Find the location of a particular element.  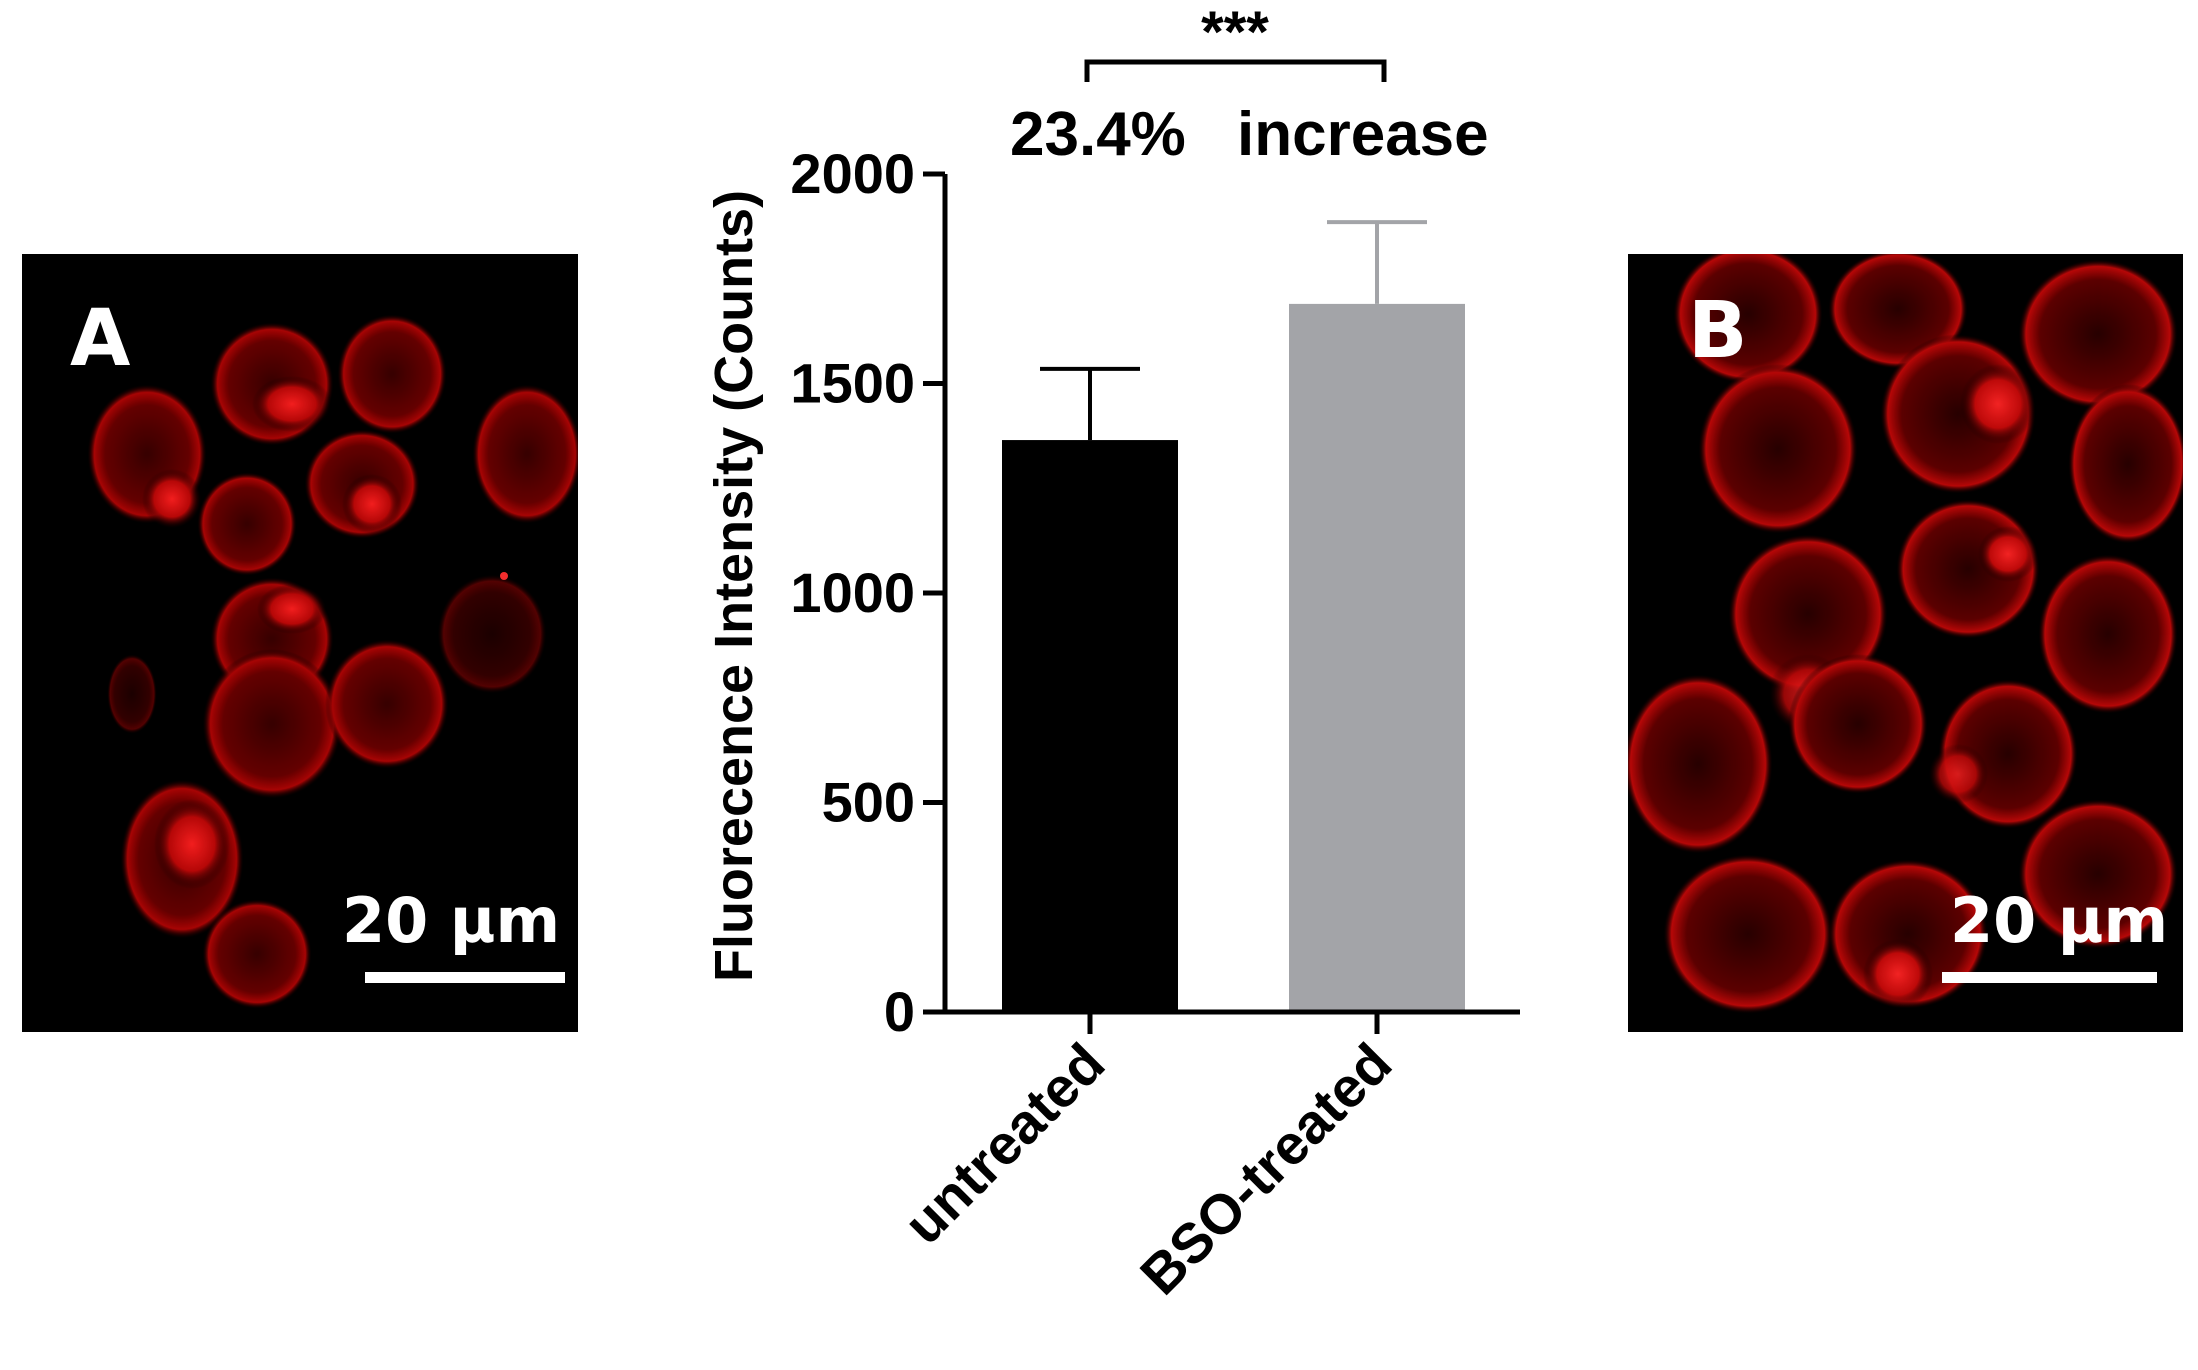

significance-bracket is located at coordinates (1235, 70).